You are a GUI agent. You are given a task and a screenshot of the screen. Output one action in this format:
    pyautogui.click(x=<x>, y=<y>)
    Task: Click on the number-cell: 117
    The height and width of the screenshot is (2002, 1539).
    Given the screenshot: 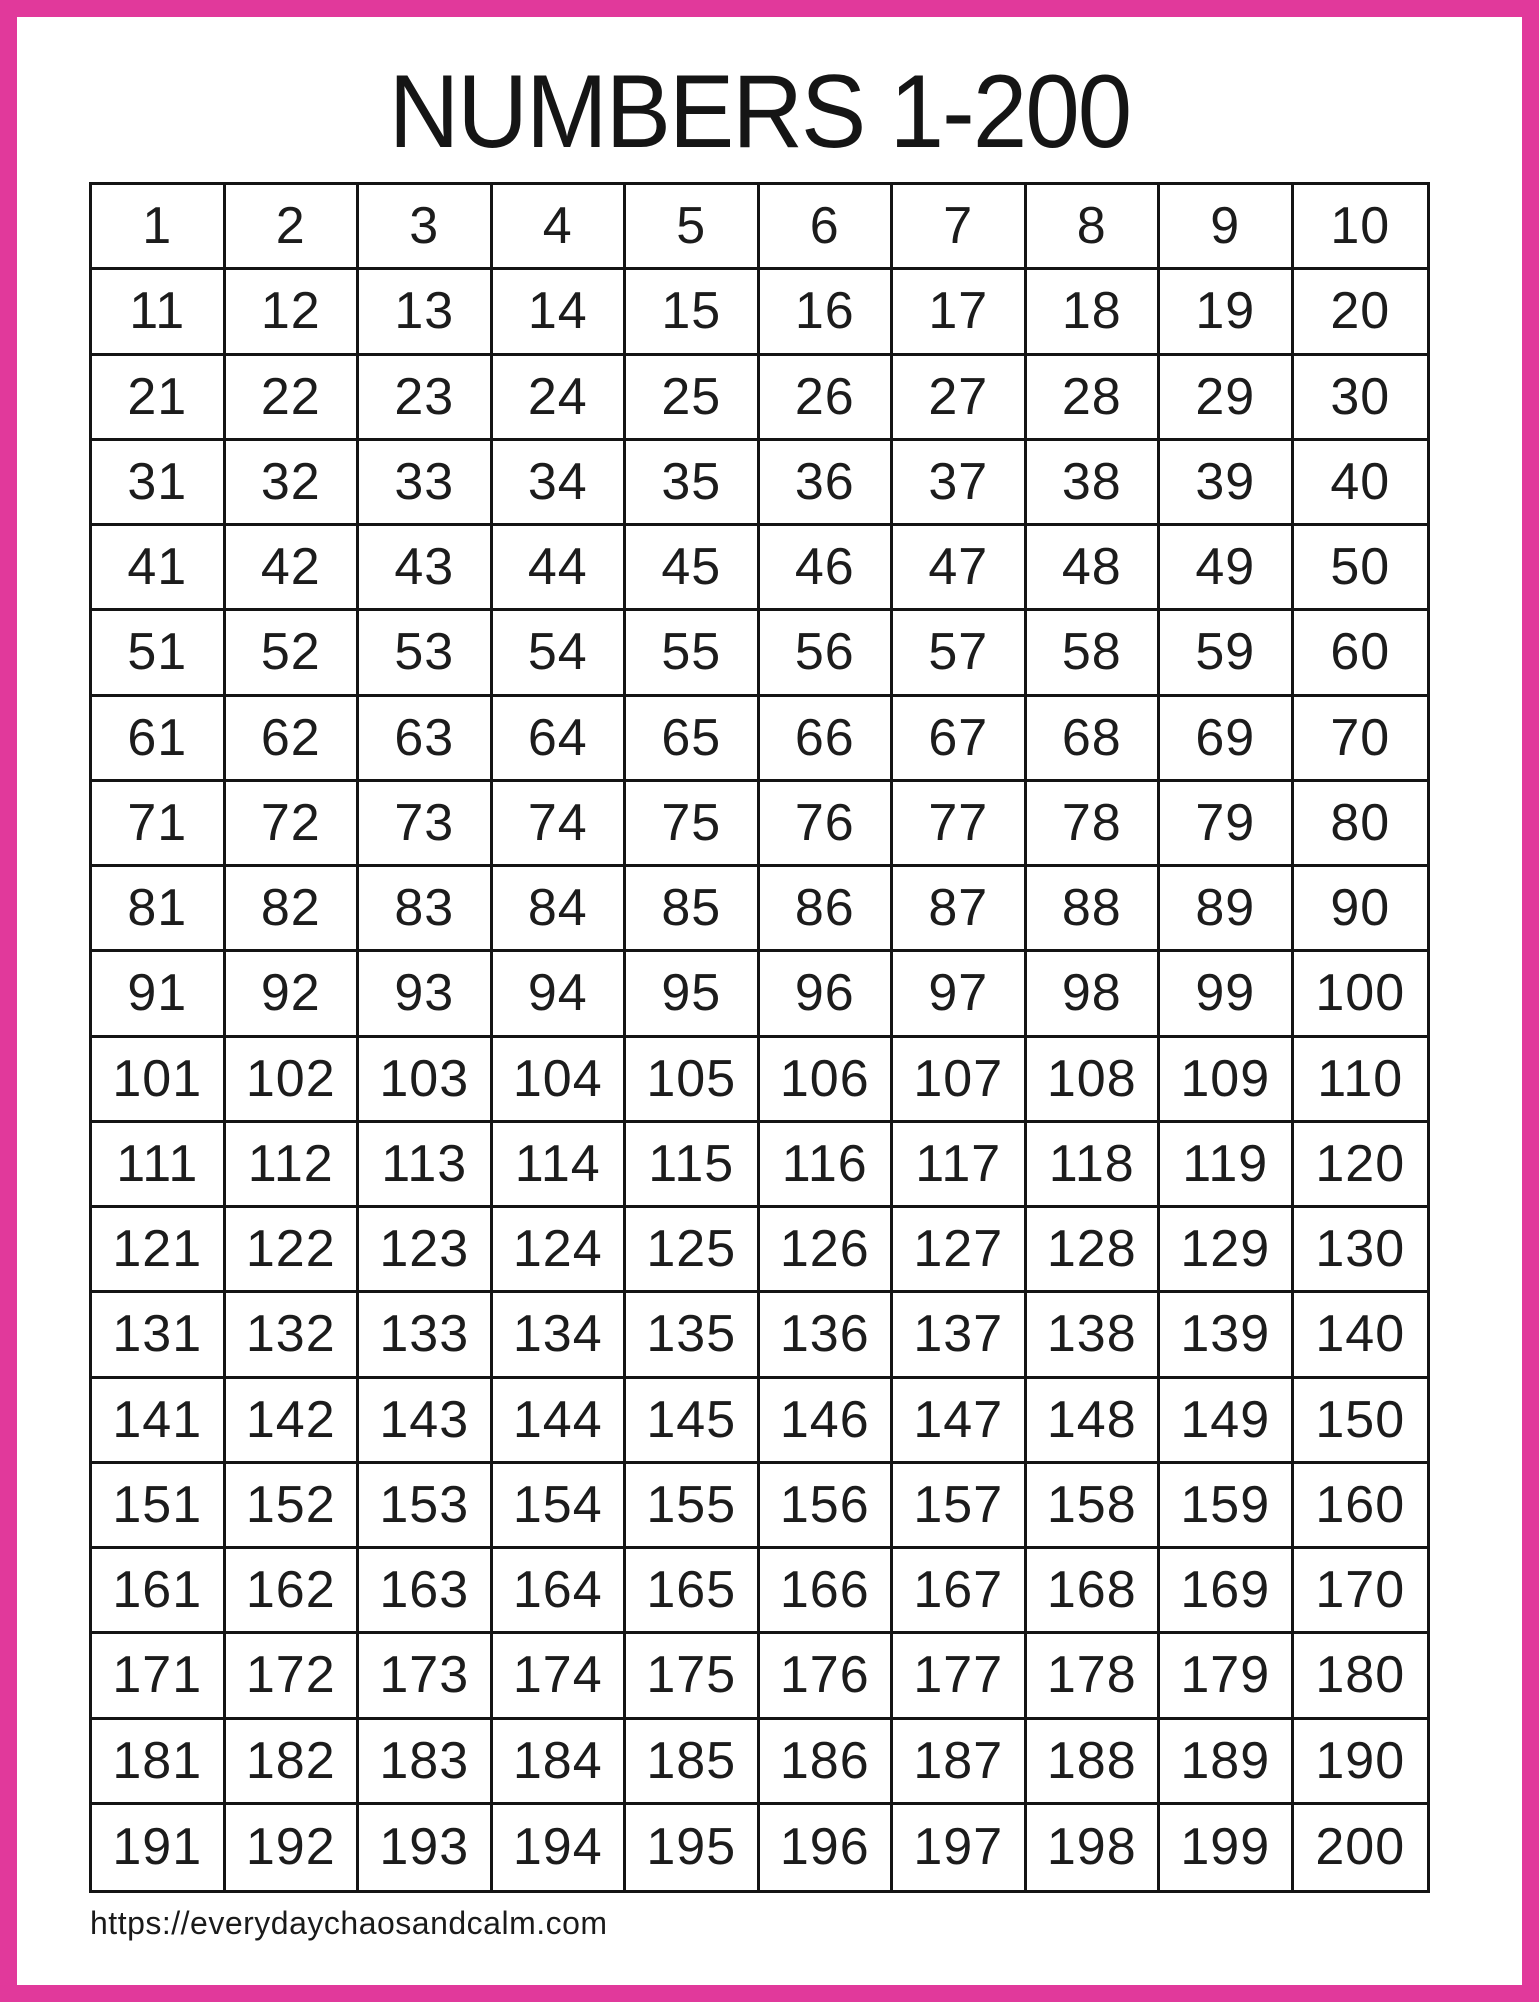 What is the action you would take?
    pyautogui.click(x=960, y=1165)
    